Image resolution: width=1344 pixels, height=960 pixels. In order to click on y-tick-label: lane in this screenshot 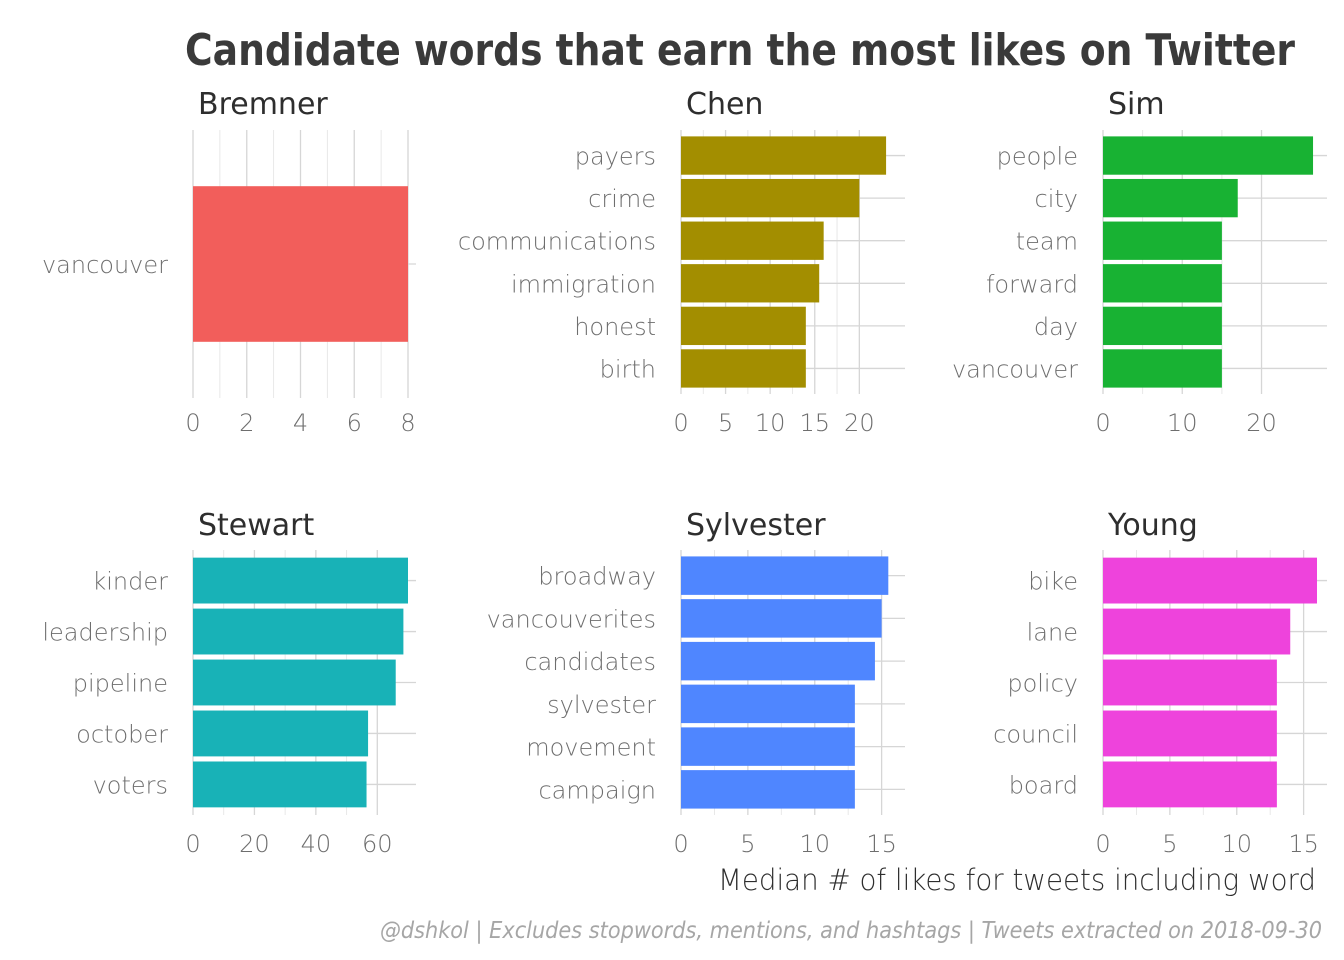, I will do `click(1052, 633)`.